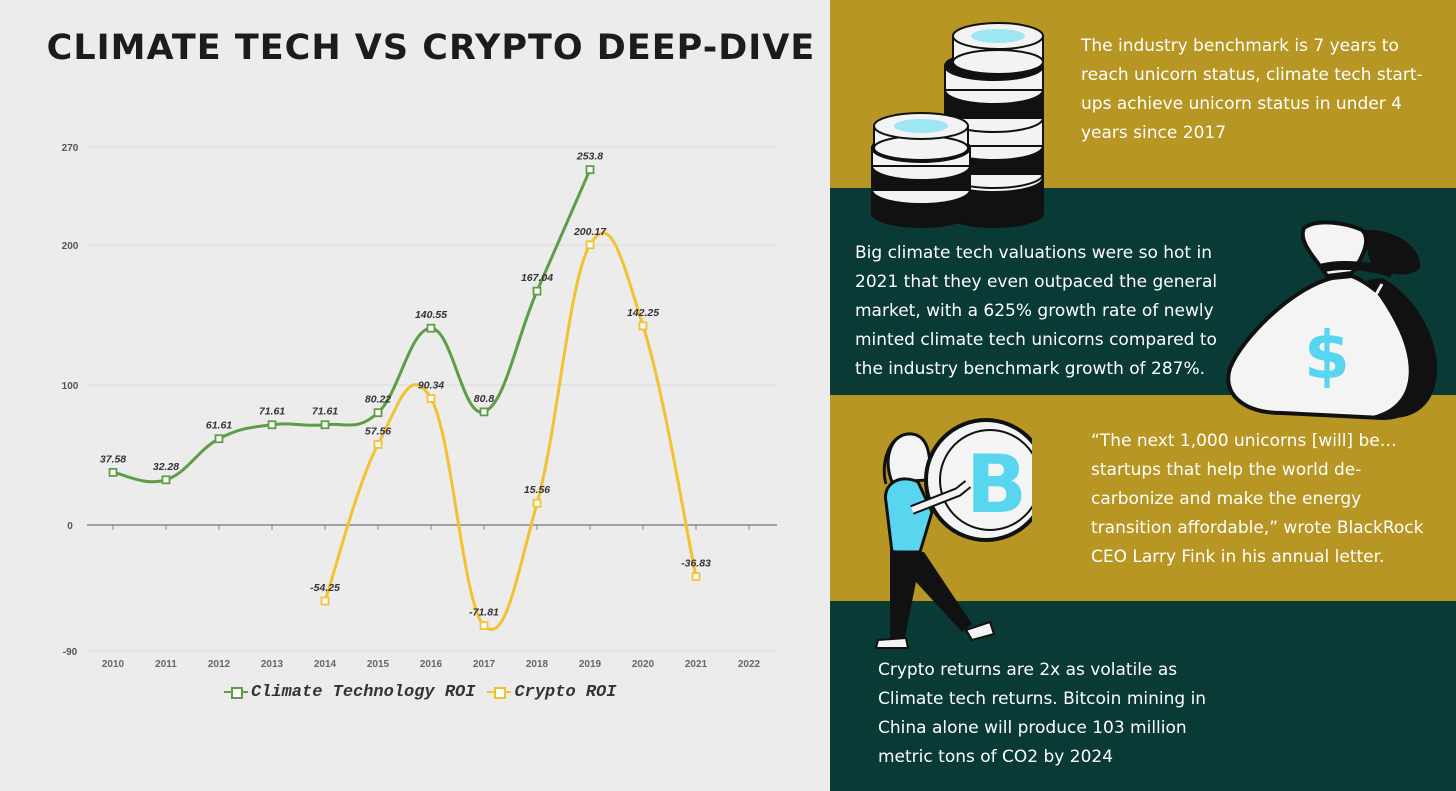 The width and height of the screenshot is (1456, 791). Describe the element at coordinates (643, 313) in the screenshot. I see `data-label-crypto: 142.25` at that location.